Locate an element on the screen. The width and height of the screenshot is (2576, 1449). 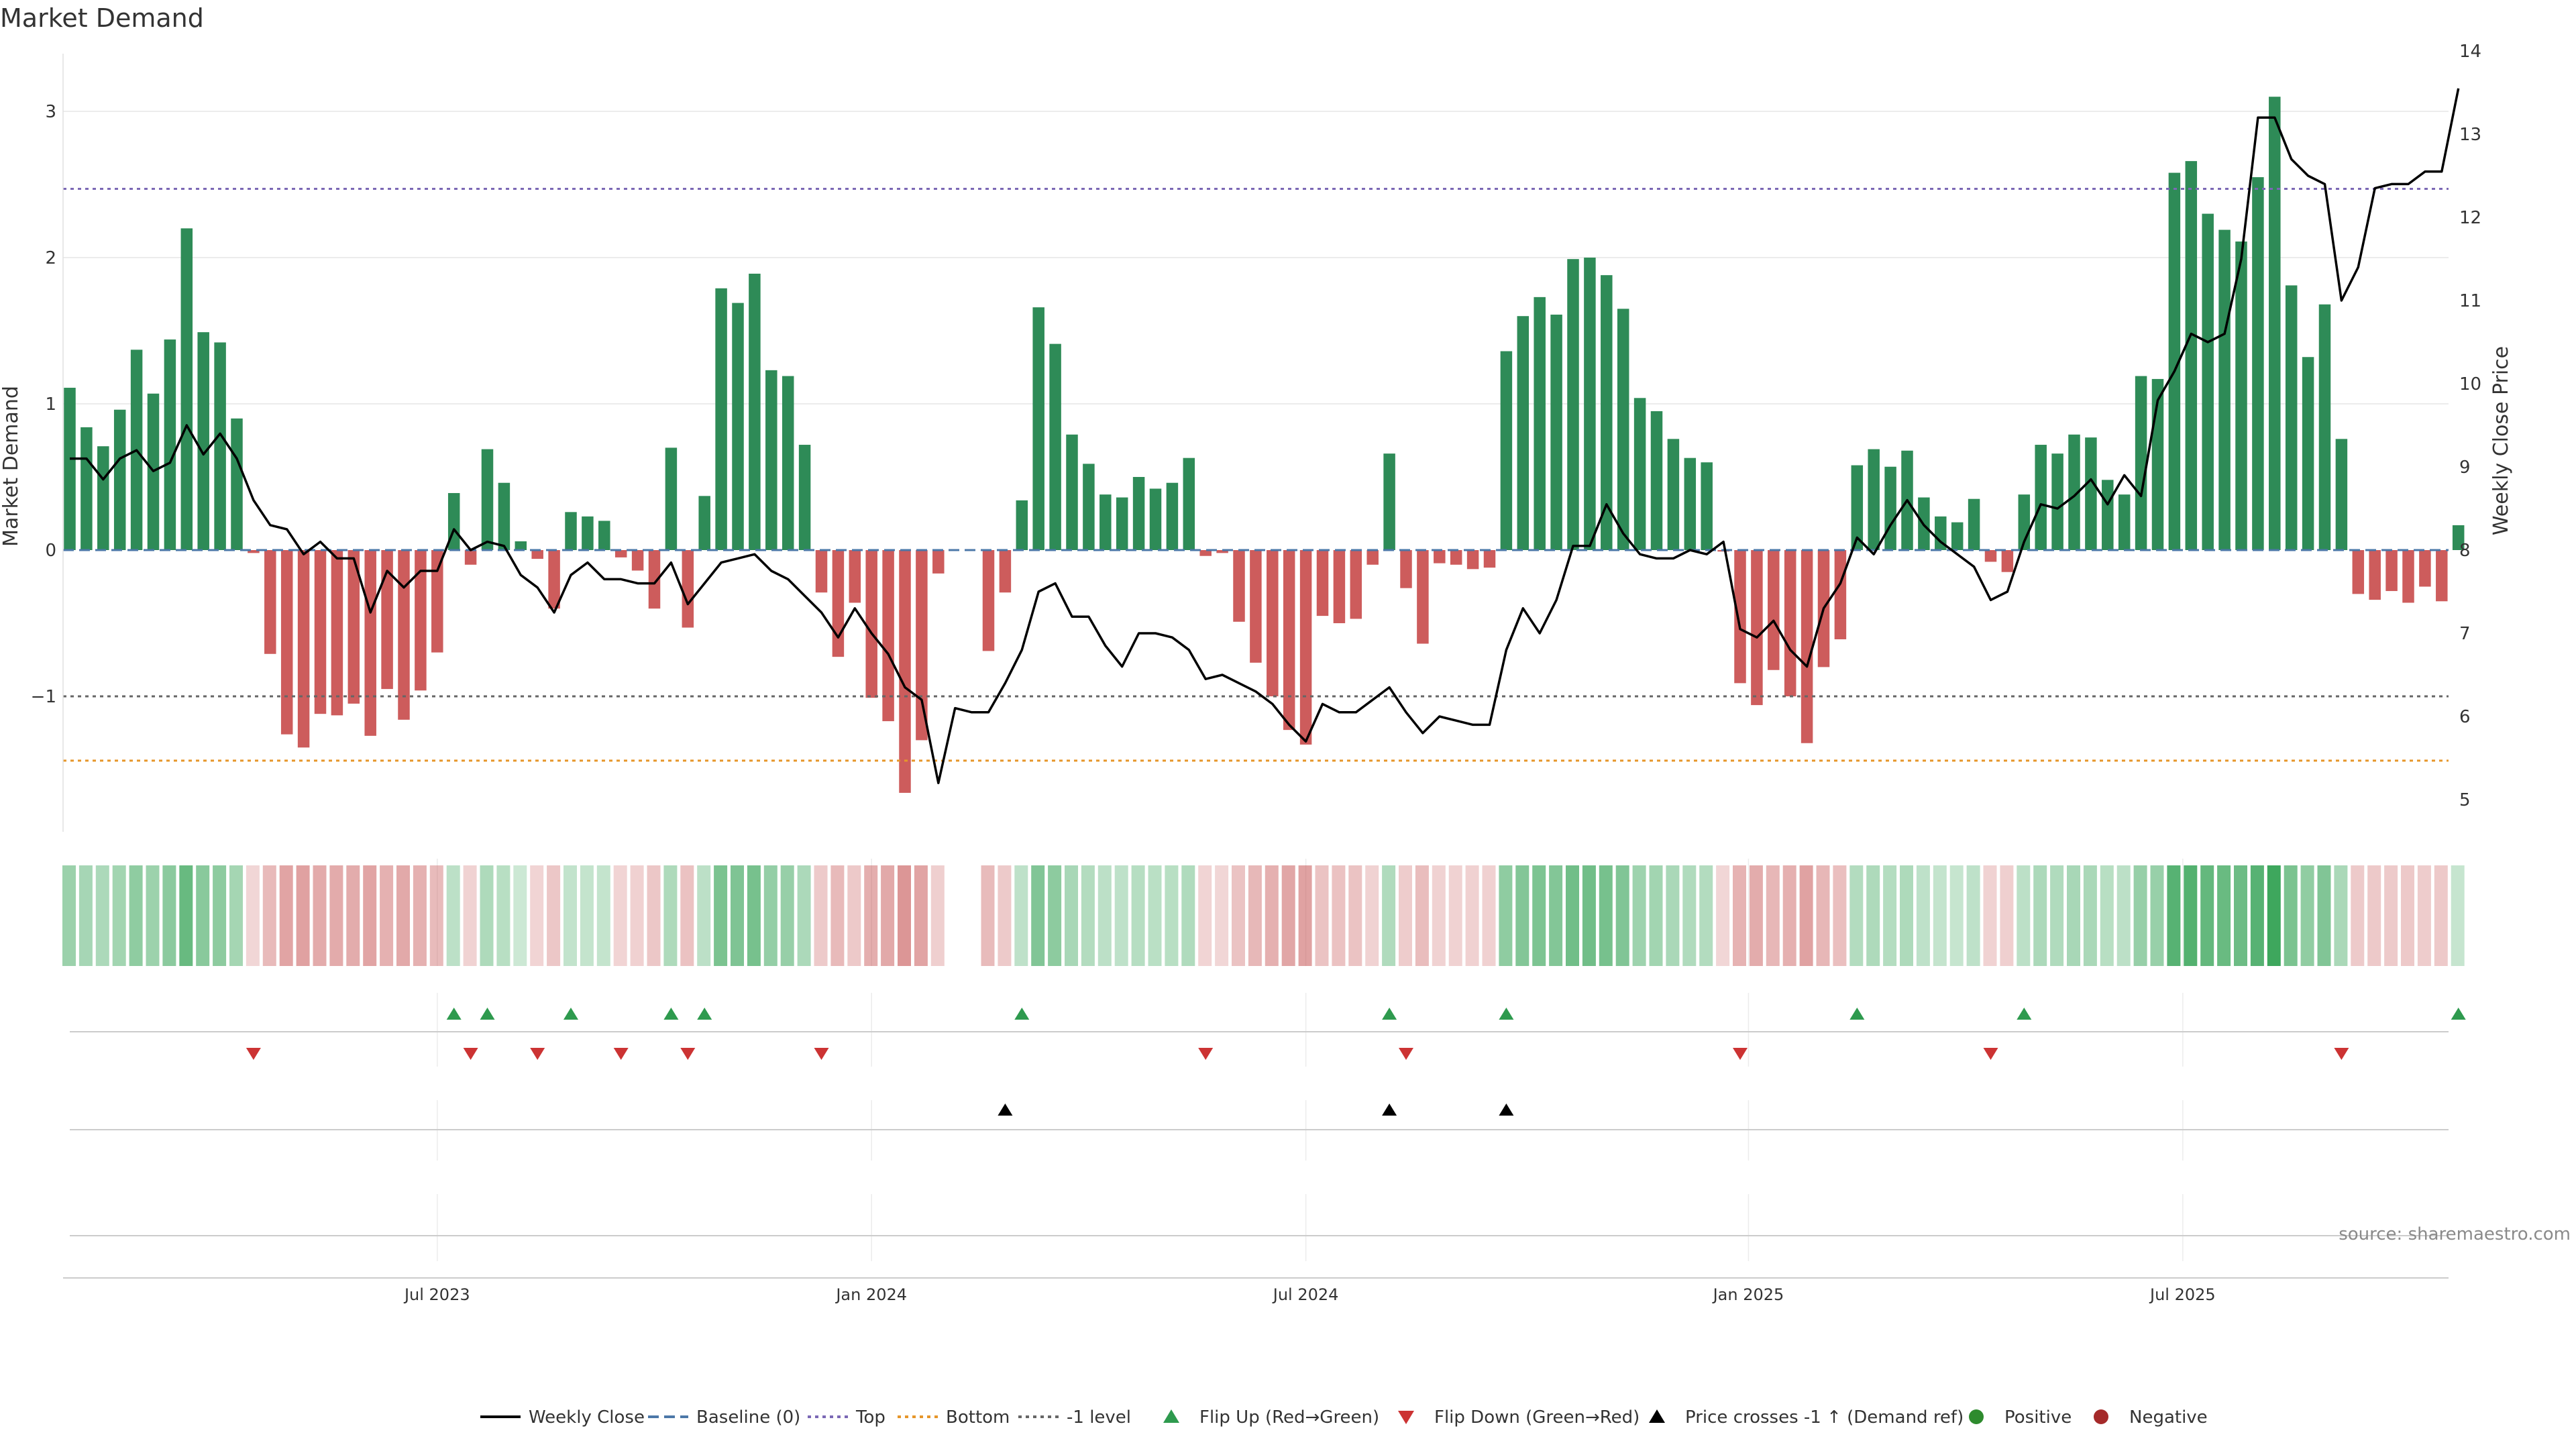
legend-label-0: Weekly Close is located at coordinates (587, 1417).